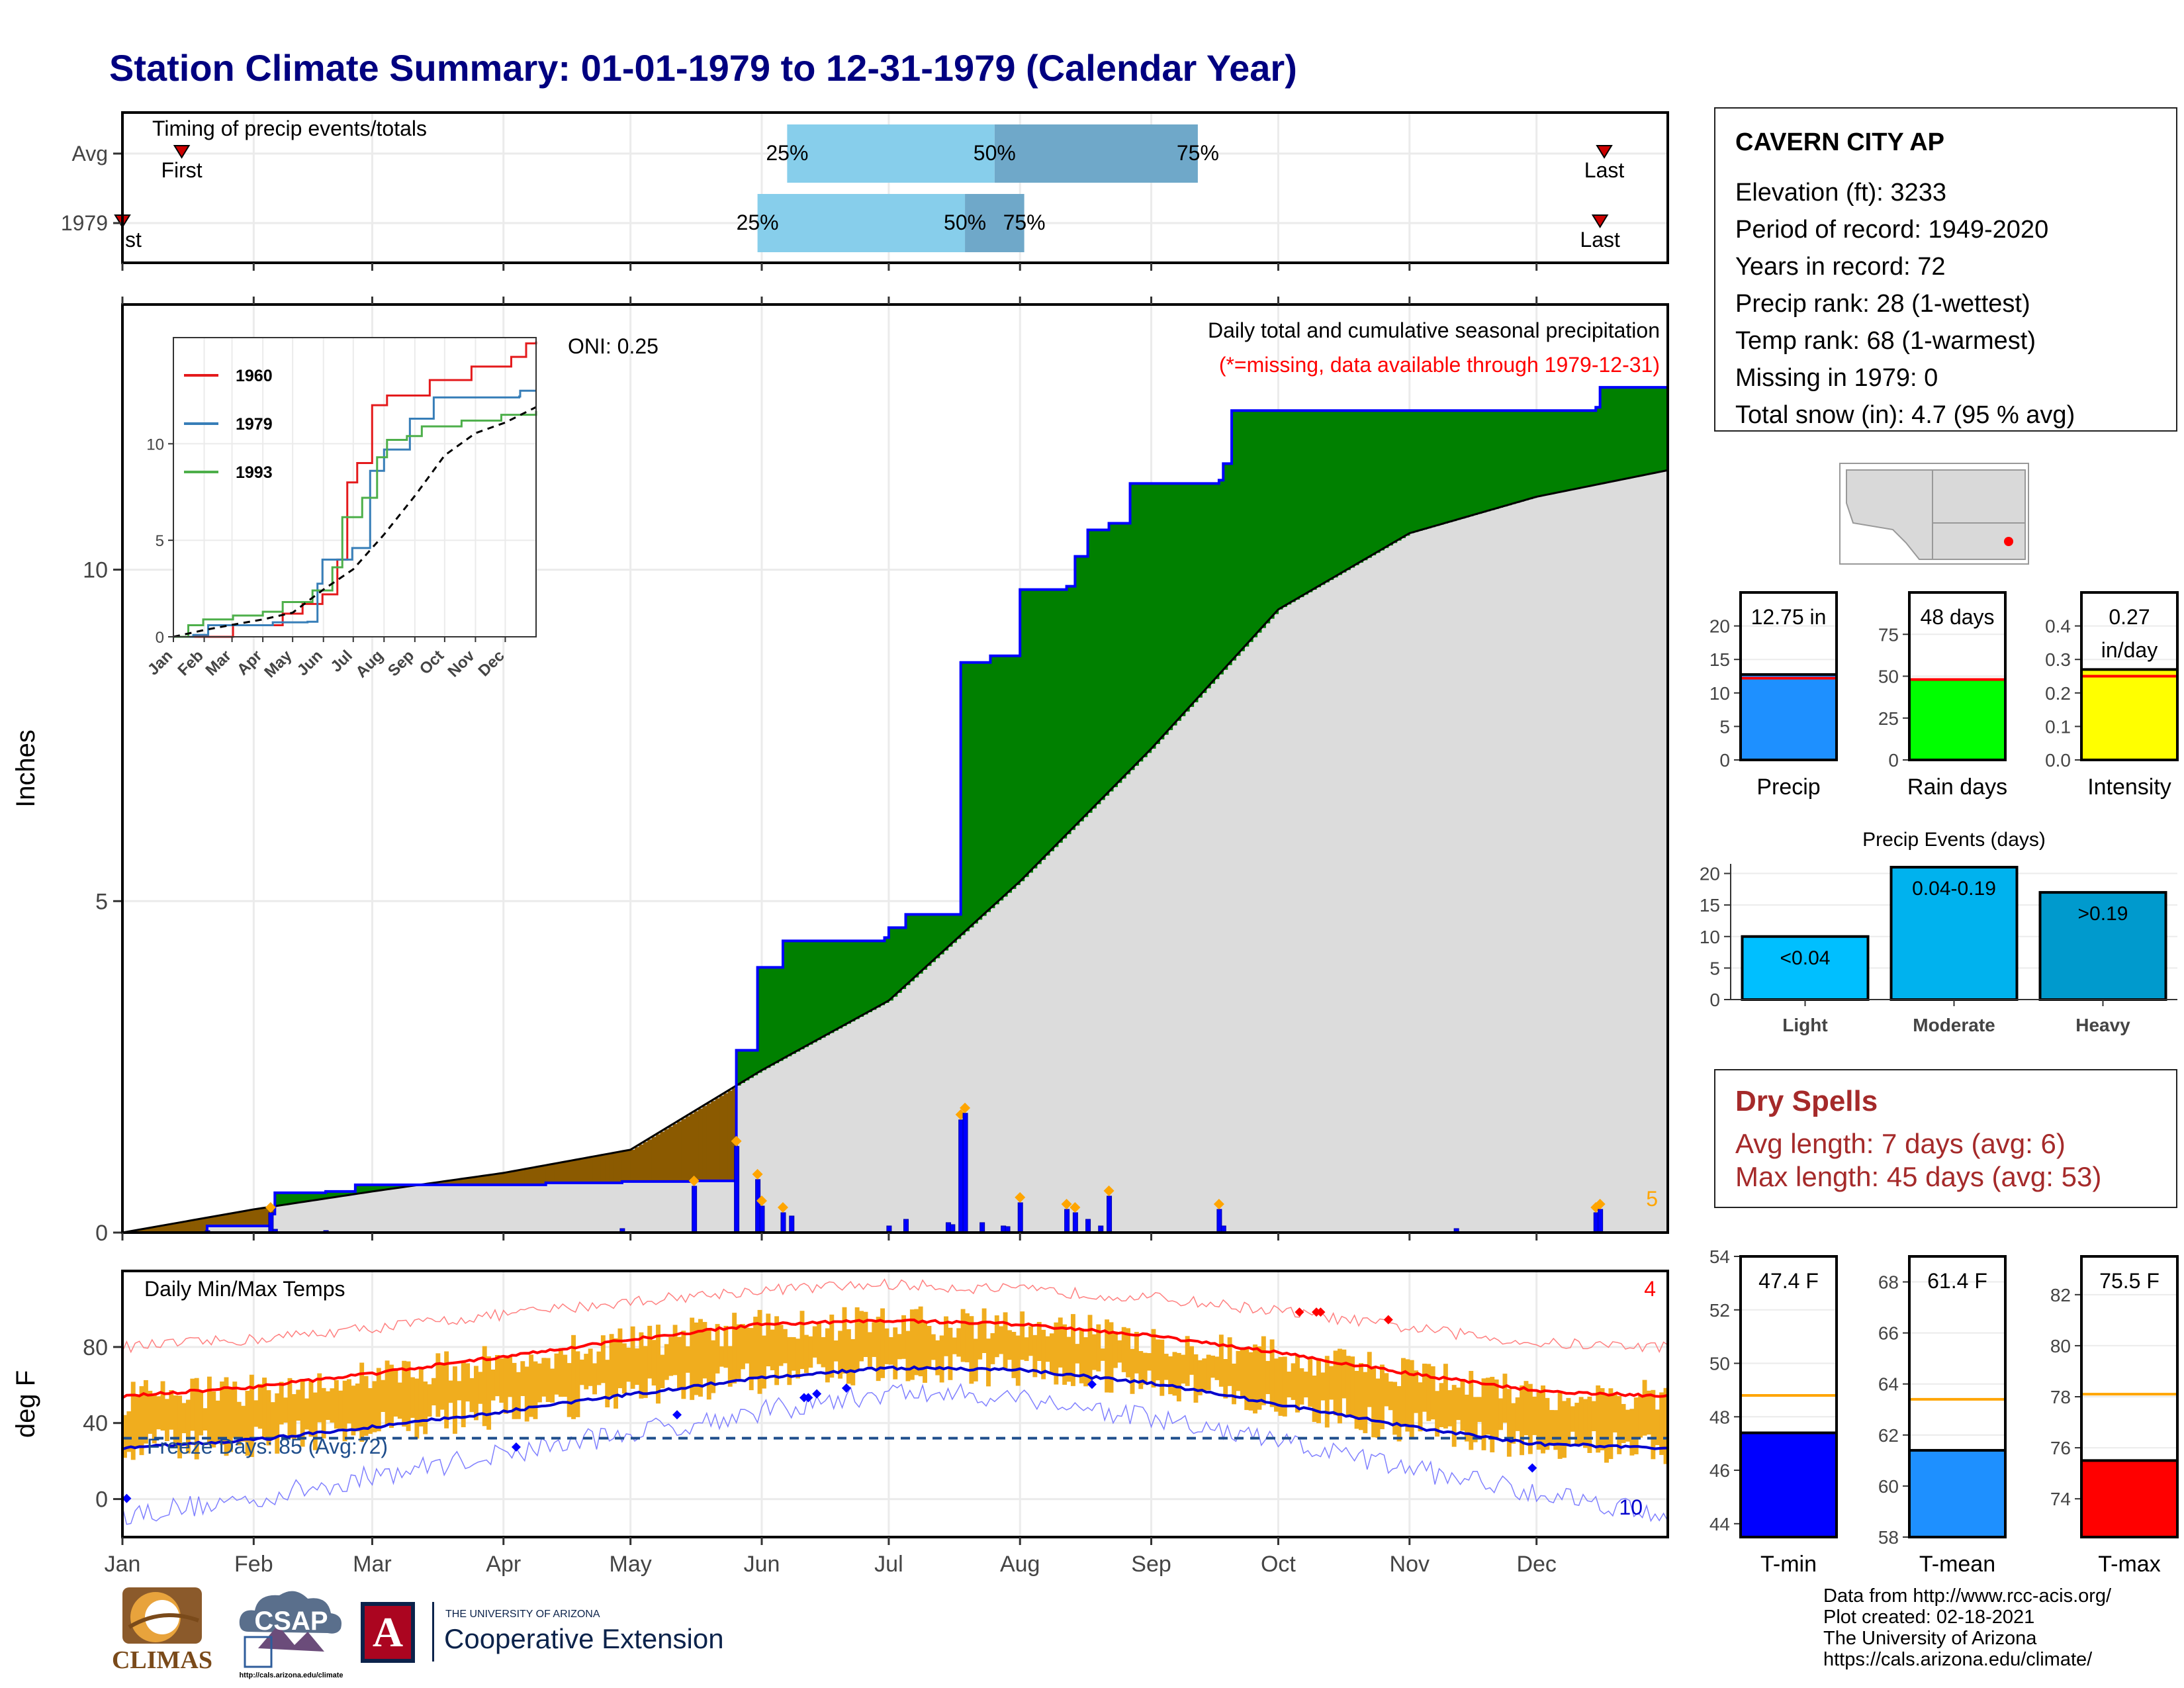  Describe the element at coordinates (2129, 714) in the screenshot. I see `summary-bar-intensity-fill` at that location.